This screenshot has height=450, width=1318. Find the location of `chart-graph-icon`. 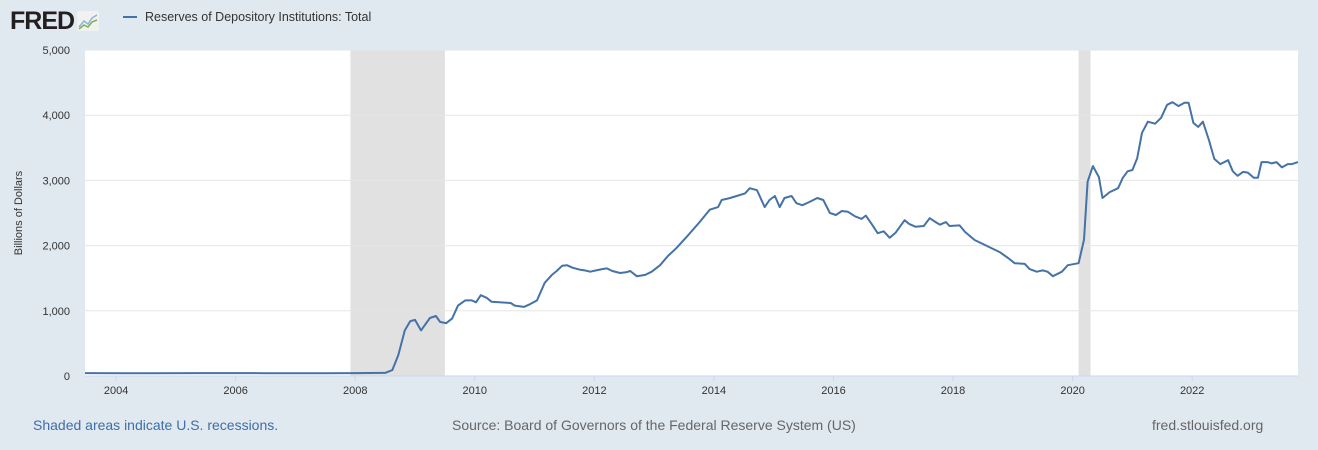

chart-graph-icon is located at coordinates (88, 21).